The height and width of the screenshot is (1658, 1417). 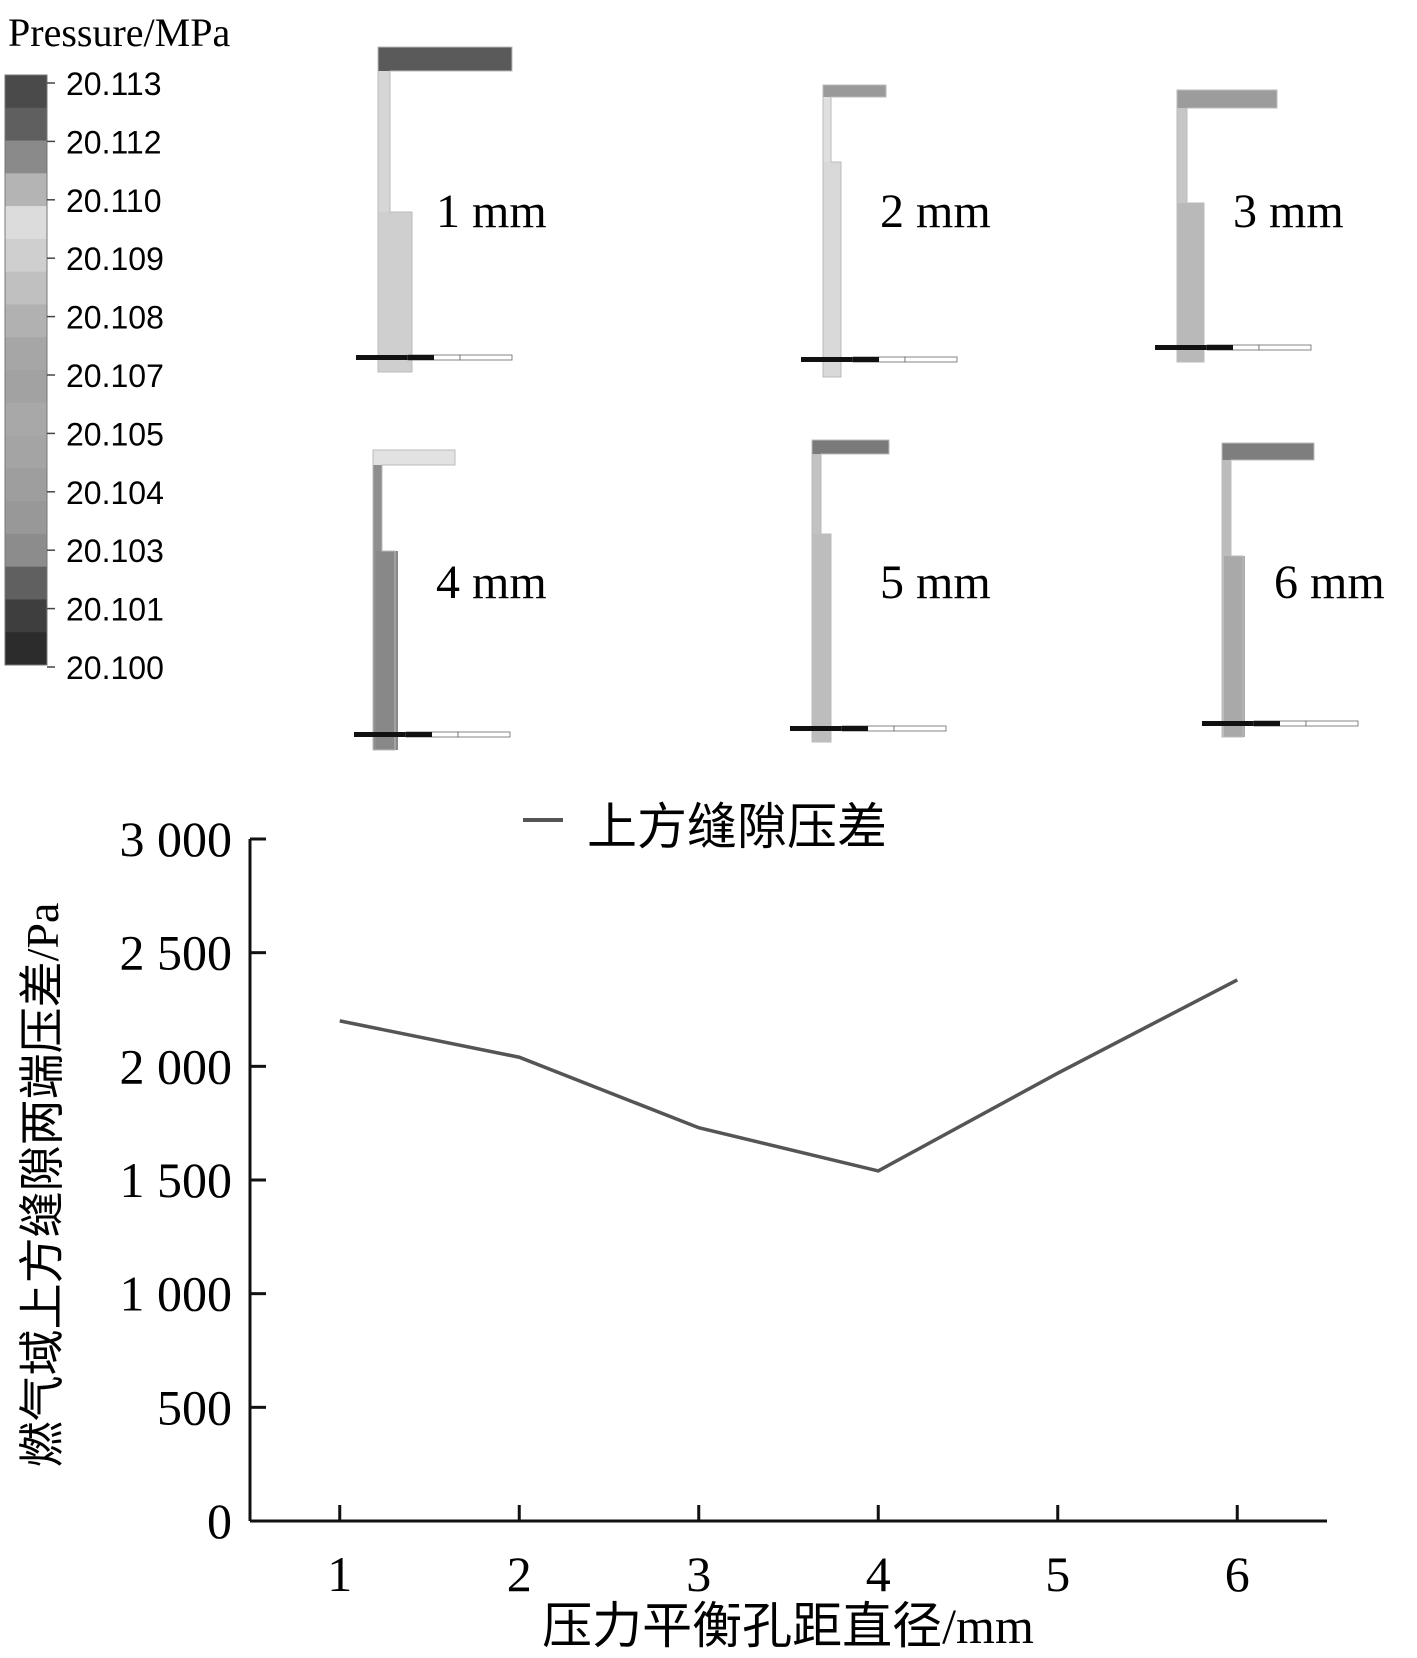 I want to click on contour-panel-5: 5 mm, so click(x=890, y=591).